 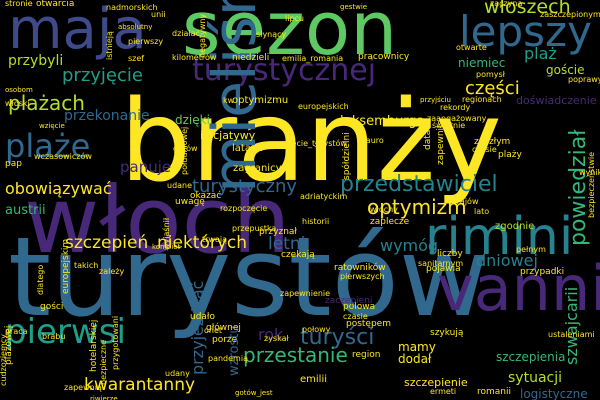 What do you see at coordinates (251, 58) in the screenshot?
I see `word: niedzieli` at bounding box center [251, 58].